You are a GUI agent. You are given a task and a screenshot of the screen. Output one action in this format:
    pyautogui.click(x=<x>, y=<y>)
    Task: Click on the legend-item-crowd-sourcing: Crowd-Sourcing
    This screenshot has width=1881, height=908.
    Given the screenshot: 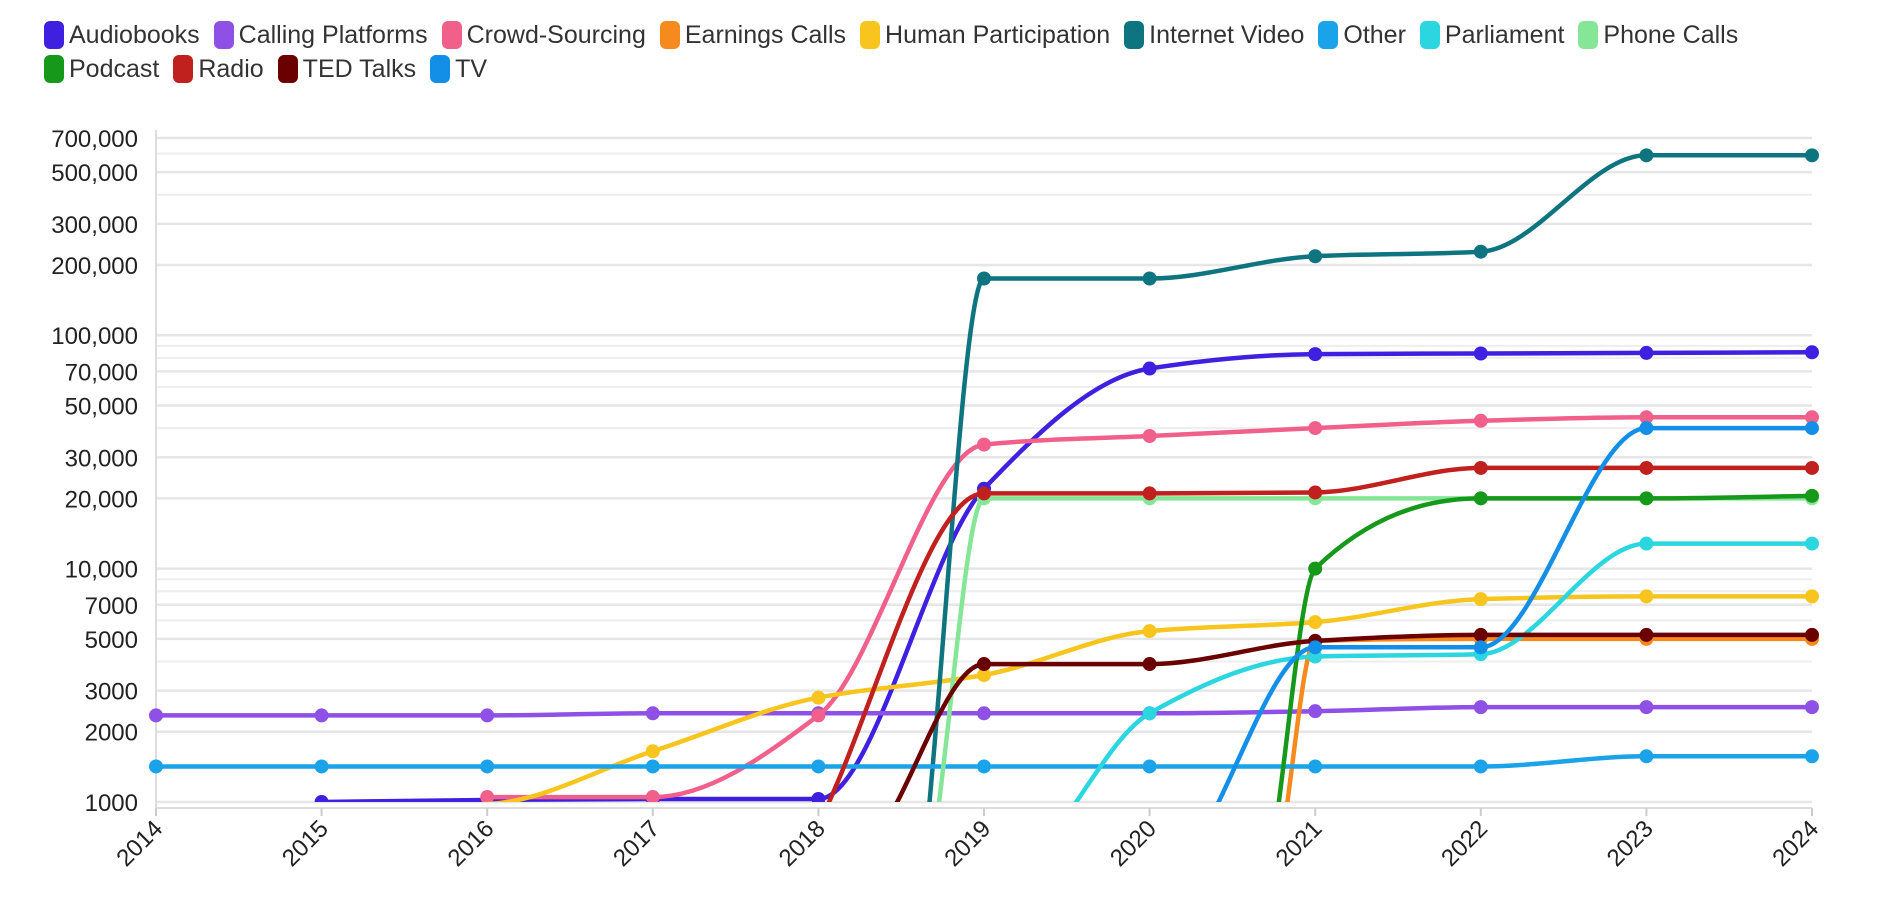 What is the action you would take?
    pyautogui.click(x=543, y=35)
    